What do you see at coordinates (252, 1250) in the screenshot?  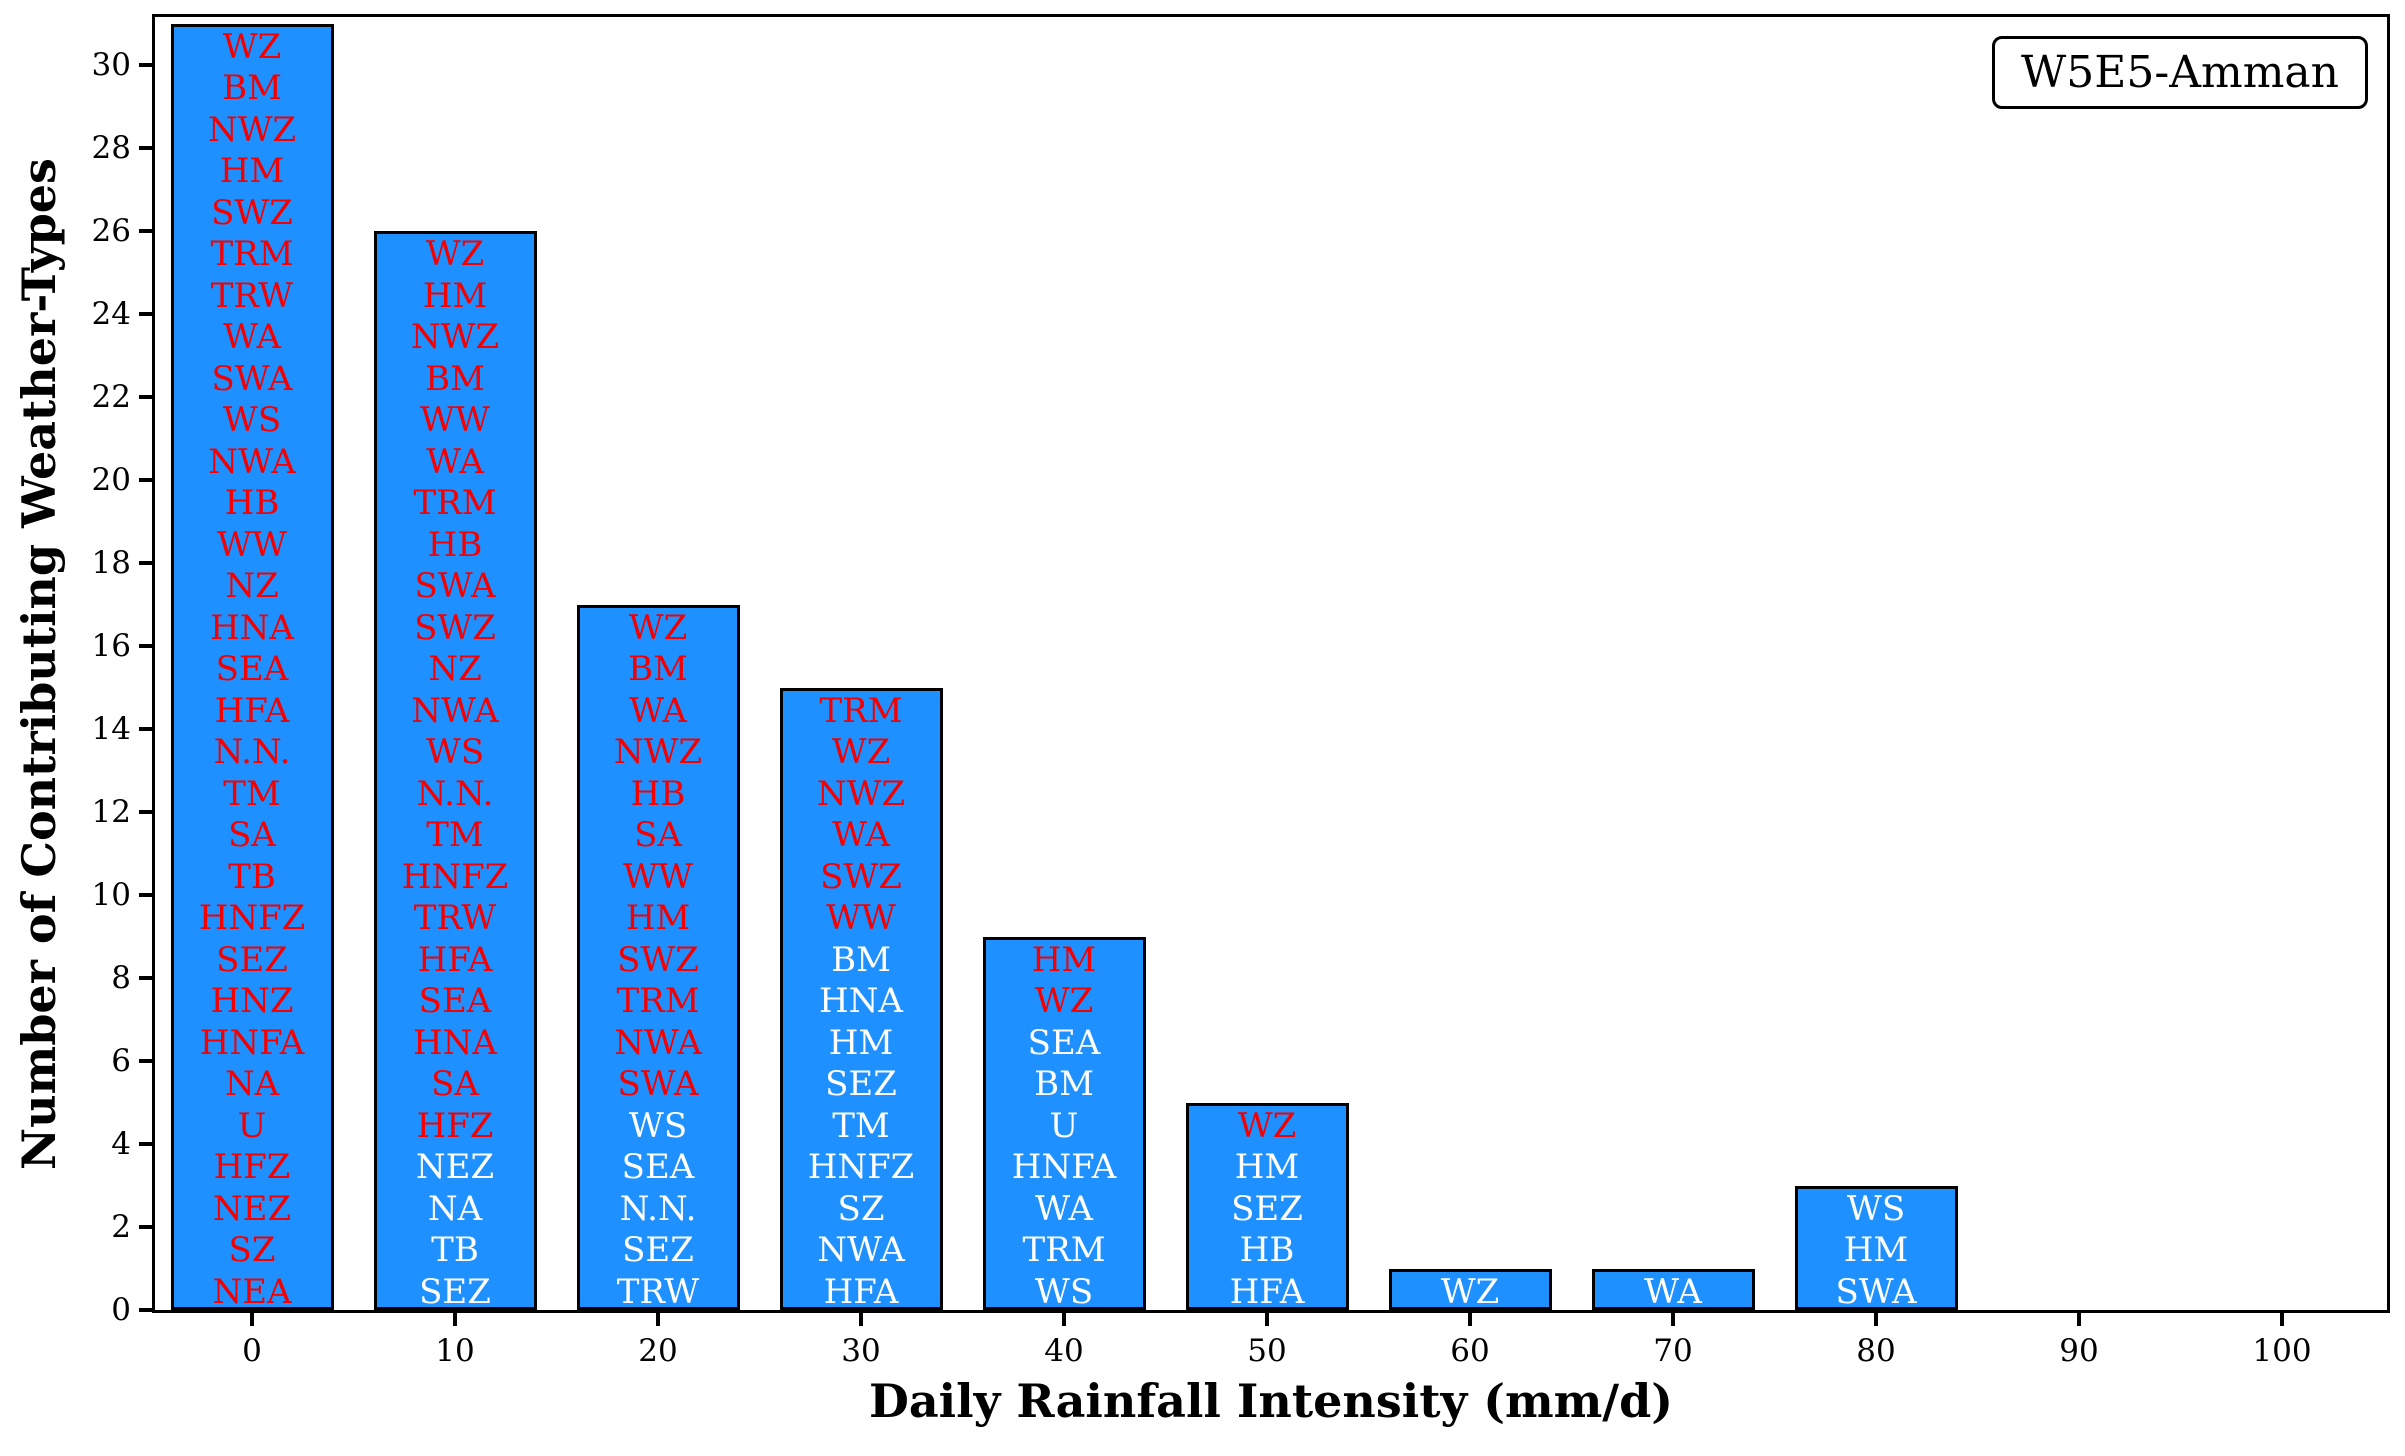 I see `bar-weather-type-label: SZ` at bounding box center [252, 1250].